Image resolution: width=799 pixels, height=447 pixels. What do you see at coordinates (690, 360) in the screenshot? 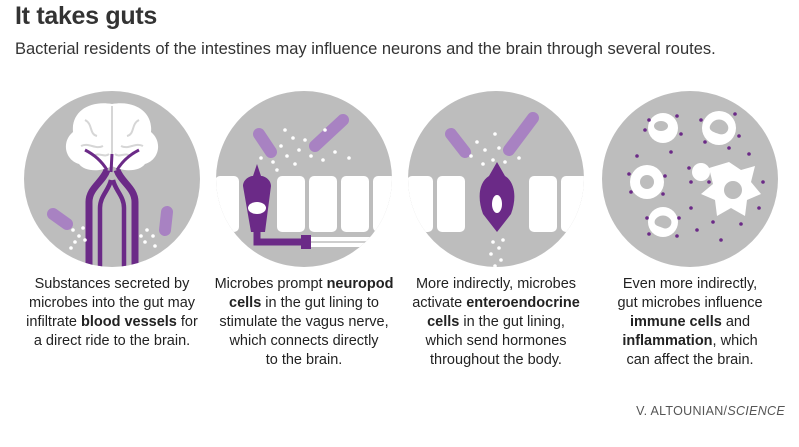
I see `caption-line: can affect the brain.` at bounding box center [690, 360].